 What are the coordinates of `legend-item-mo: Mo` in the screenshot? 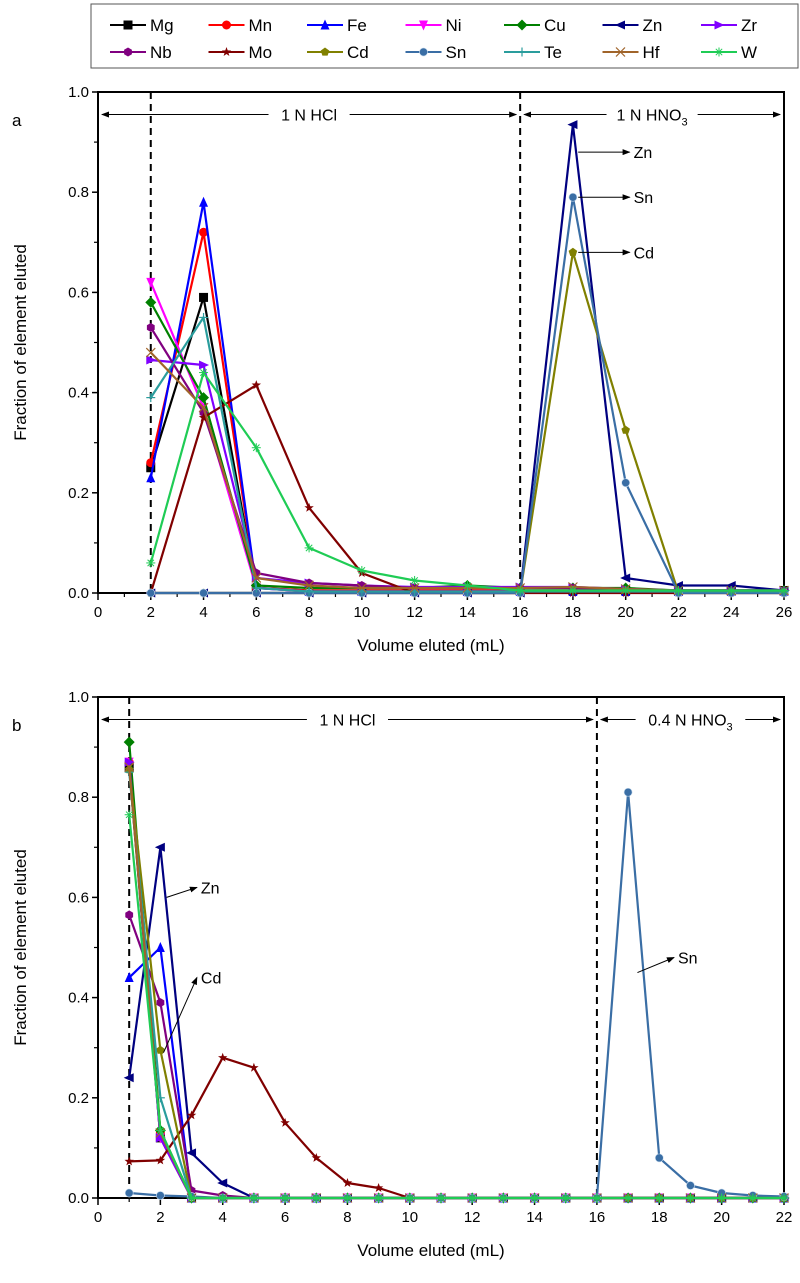 It's located at (240, 52).